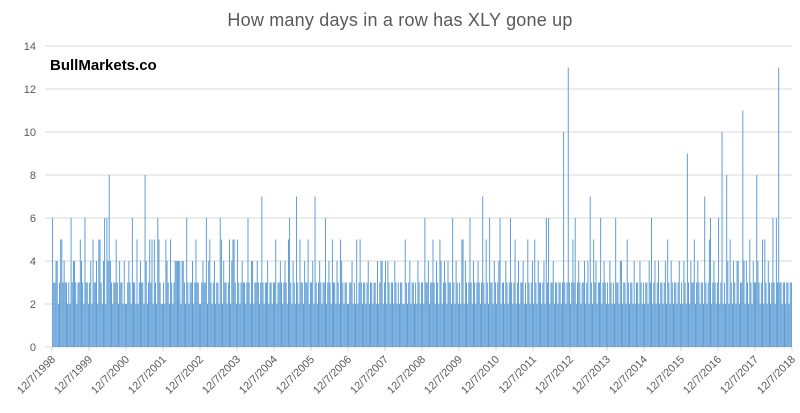 The width and height of the screenshot is (800, 413). Describe the element at coordinates (443, 375) in the screenshot. I see `x-tick-label: 12/7/2009` at that location.